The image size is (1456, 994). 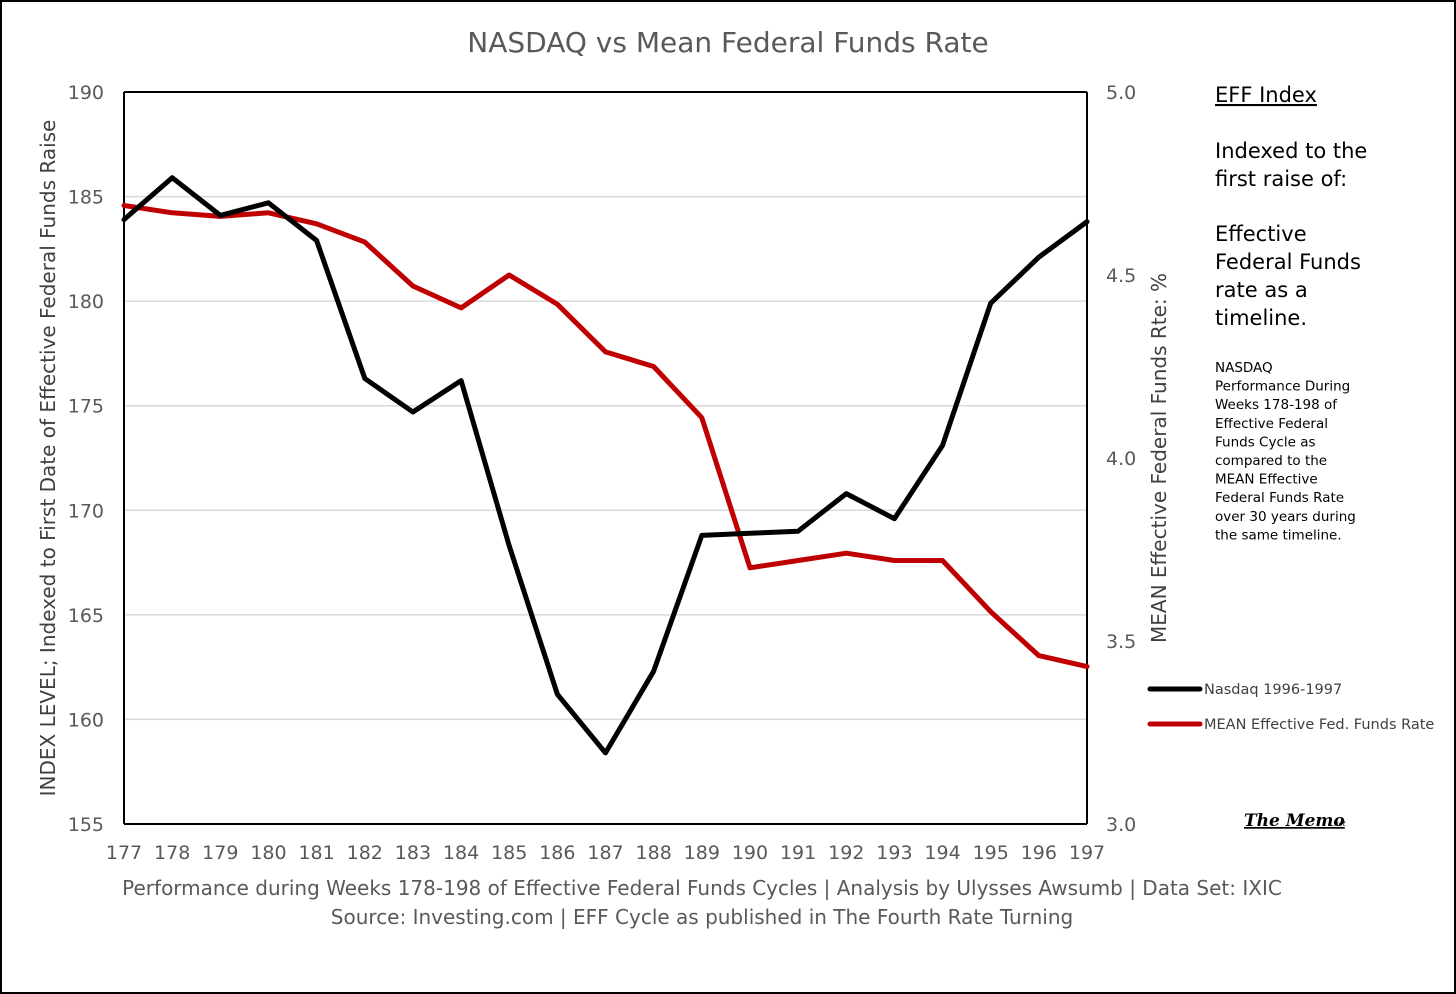 I want to click on side-desc-line: Weeks 178-198 of, so click(x=1276, y=405).